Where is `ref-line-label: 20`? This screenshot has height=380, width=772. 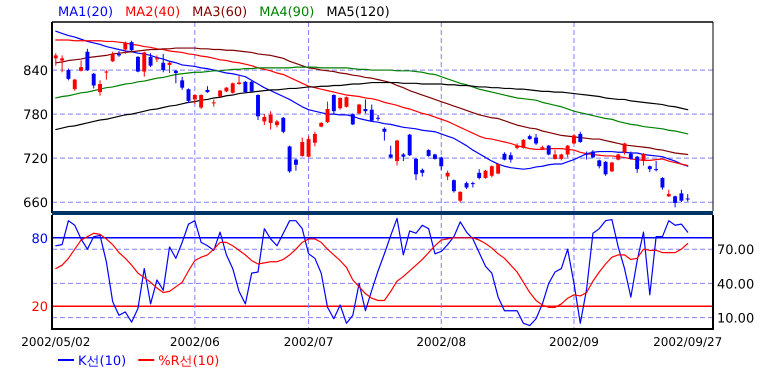
ref-line-label: 20 is located at coordinates (39, 308).